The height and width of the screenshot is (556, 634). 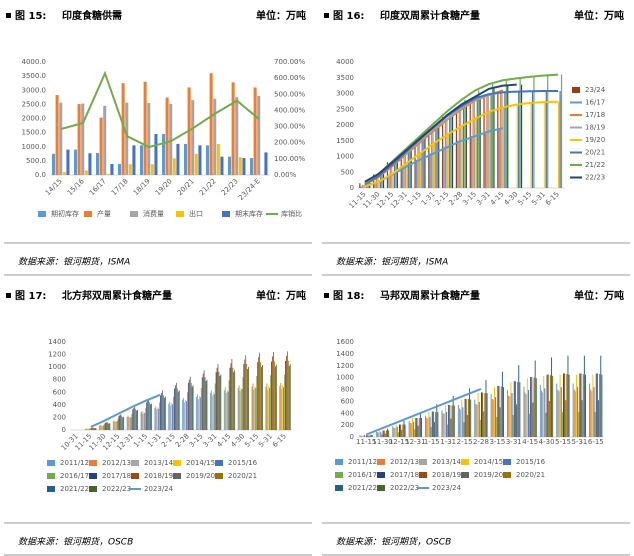 I want to click on legend-label: 2015/16, so click(x=531, y=462).